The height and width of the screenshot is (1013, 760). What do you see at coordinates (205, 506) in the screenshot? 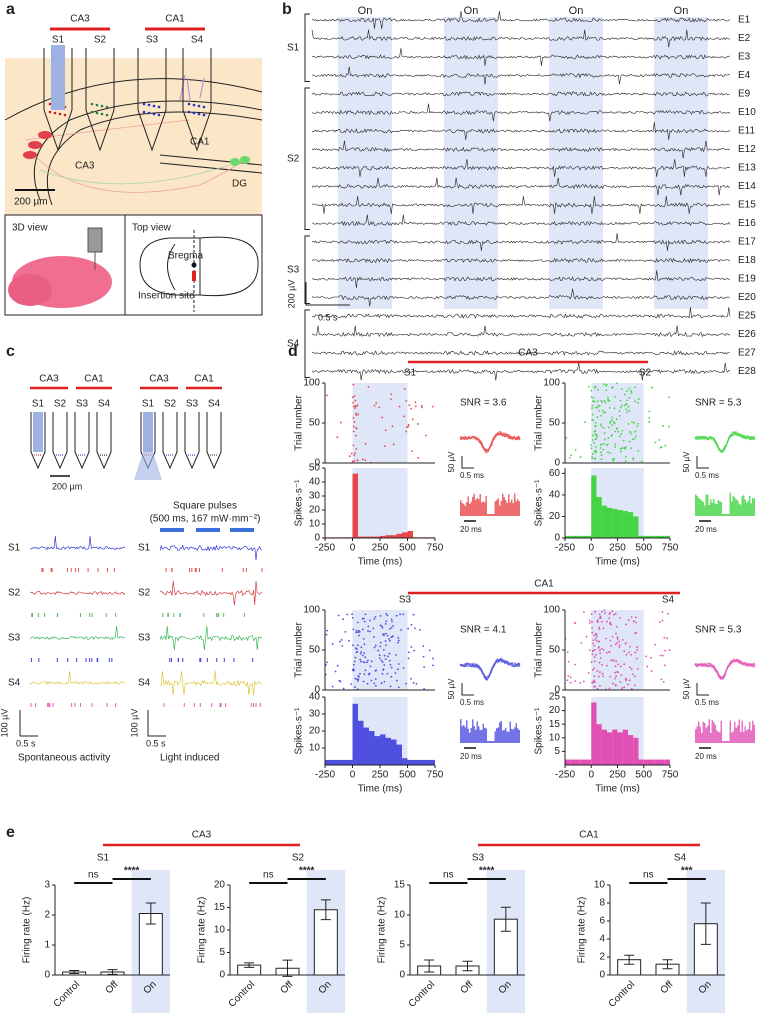
I see `pulse-label: Square pulses` at bounding box center [205, 506].